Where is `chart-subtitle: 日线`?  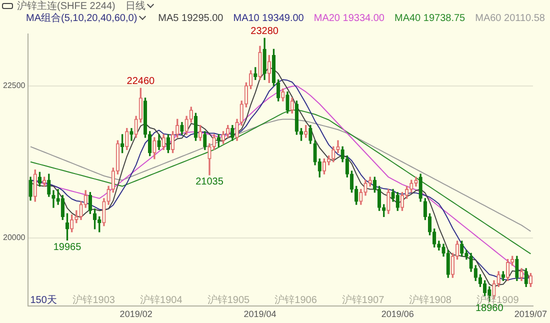 chart-subtitle: 日线 is located at coordinates (135, 6).